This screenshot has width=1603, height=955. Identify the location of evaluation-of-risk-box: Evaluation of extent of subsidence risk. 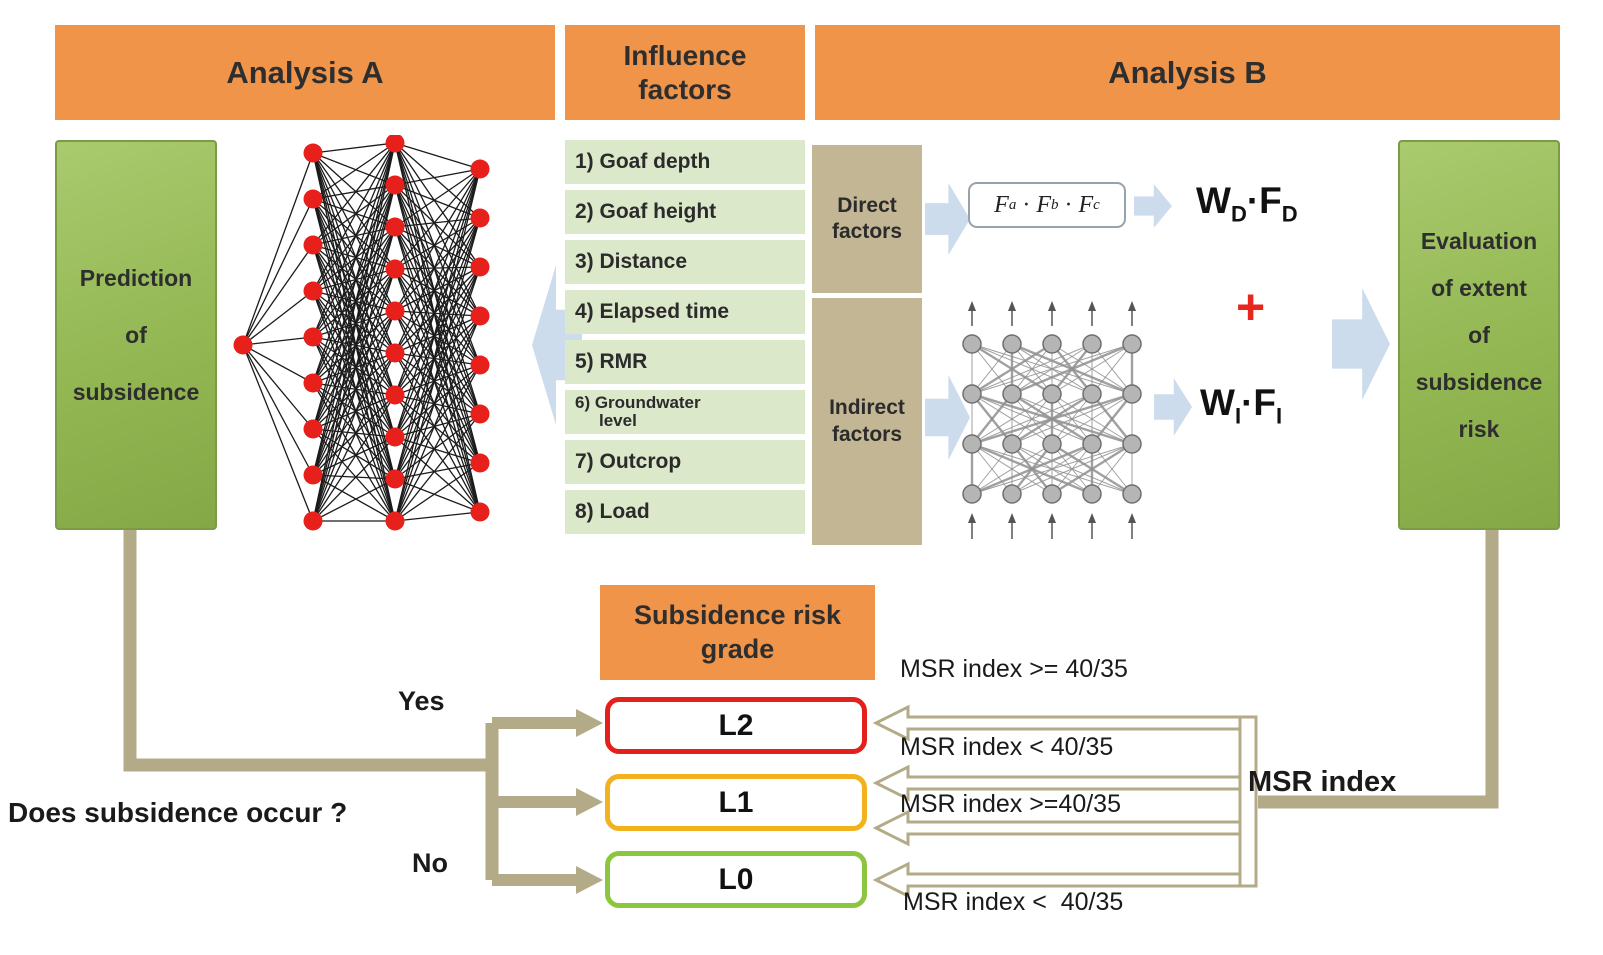
(1479, 335).